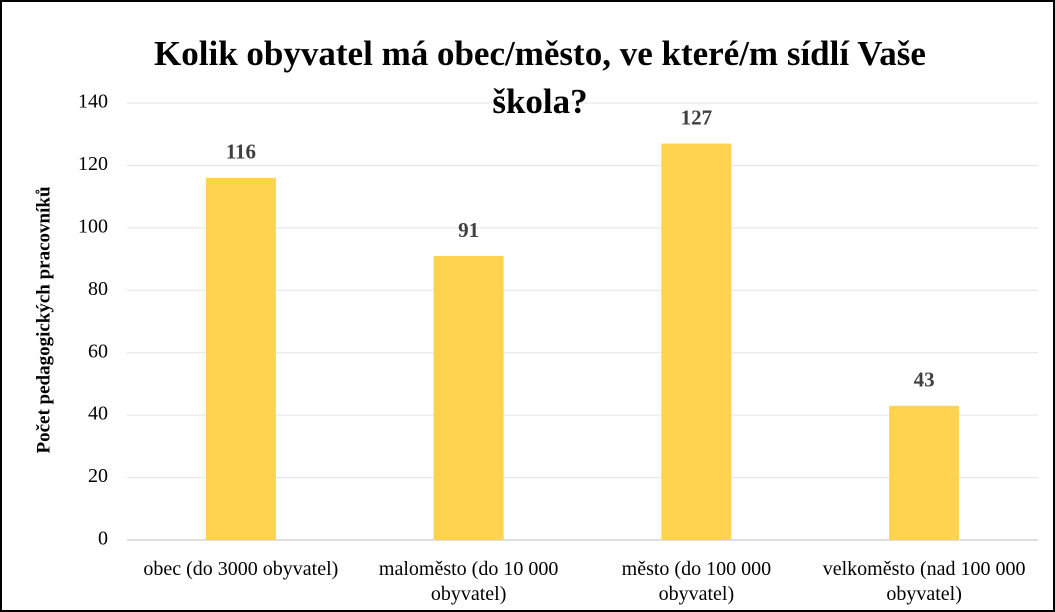 The width and height of the screenshot is (1055, 612). Describe the element at coordinates (697, 117) in the screenshot. I see `data-label: 127` at that location.